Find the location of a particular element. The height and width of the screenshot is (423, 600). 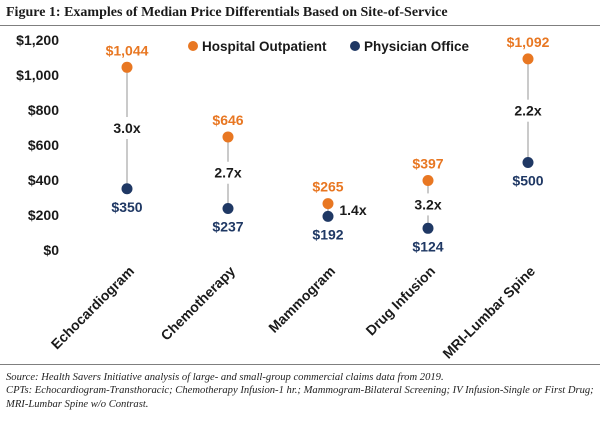

legend-marker-physician is located at coordinates (355, 46).